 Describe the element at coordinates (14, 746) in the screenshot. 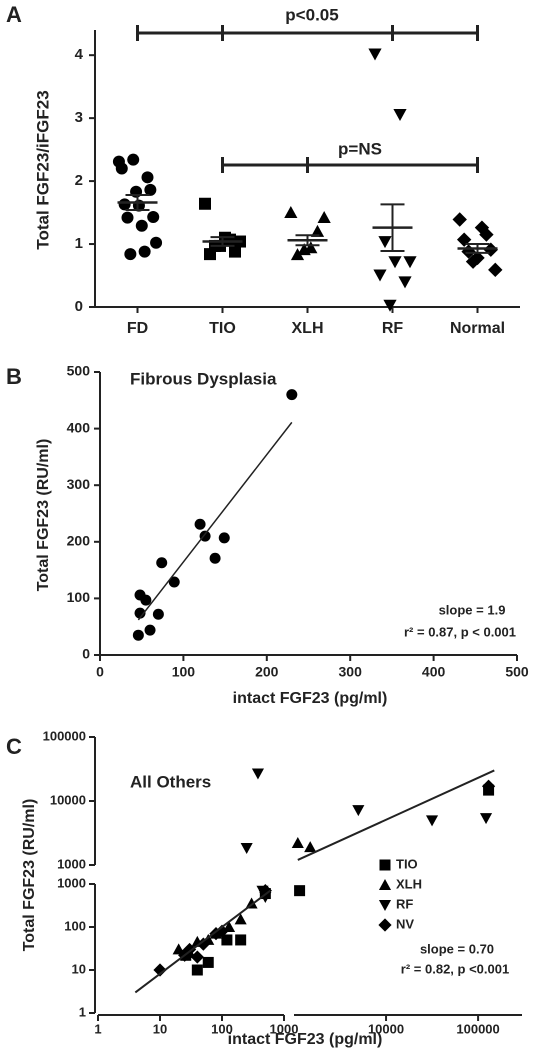

I see `panel-label: C` at that location.